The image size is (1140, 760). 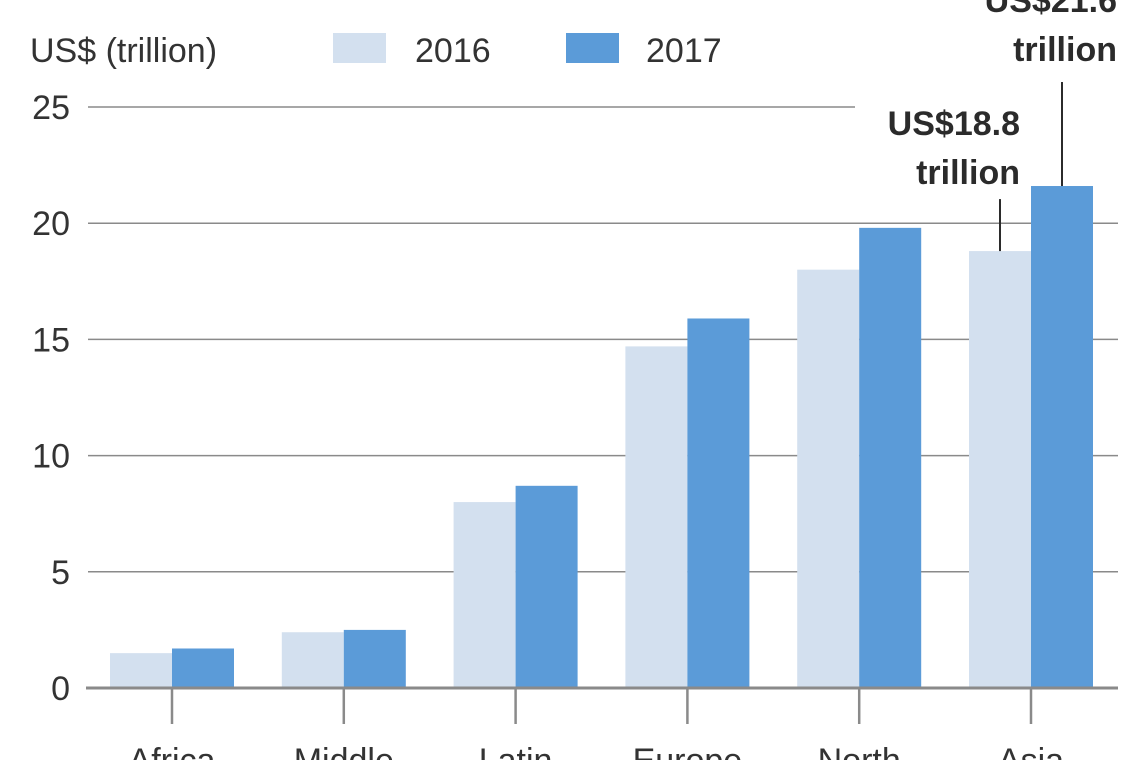 I want to click on y-tick-label: 0, so click(x=60, y=689).